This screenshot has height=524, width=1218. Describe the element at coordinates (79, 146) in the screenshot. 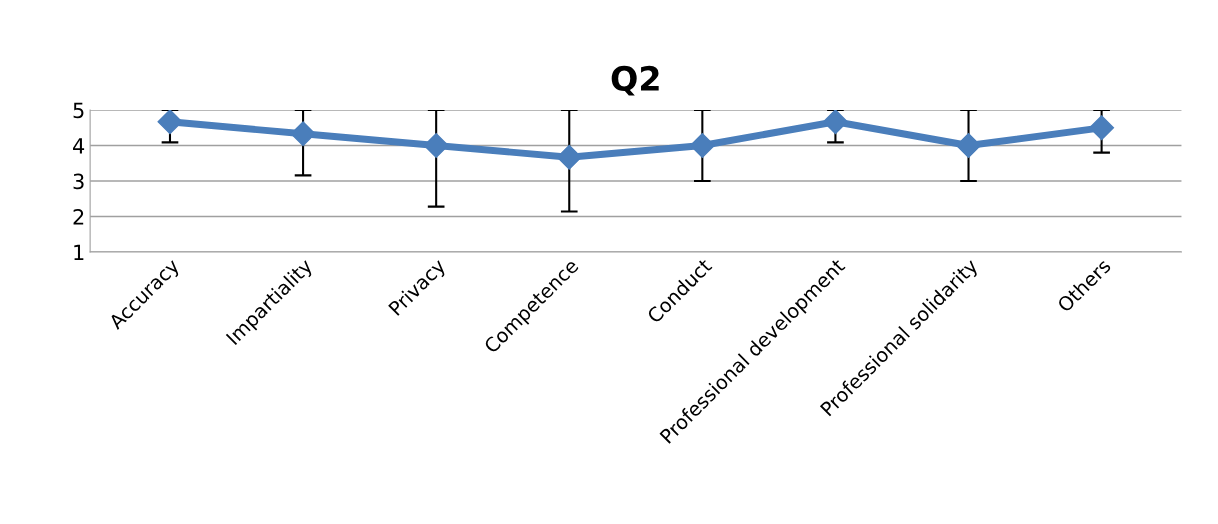

I see `y-tick-label: 4` at that location.